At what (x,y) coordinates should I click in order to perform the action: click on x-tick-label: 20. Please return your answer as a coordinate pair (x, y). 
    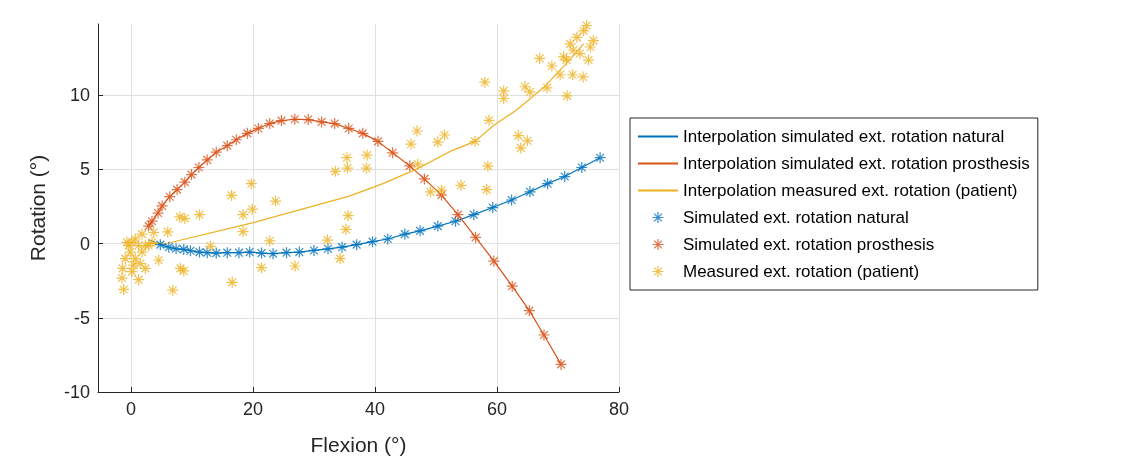
    Looking at the image, I should click on (252, 409).